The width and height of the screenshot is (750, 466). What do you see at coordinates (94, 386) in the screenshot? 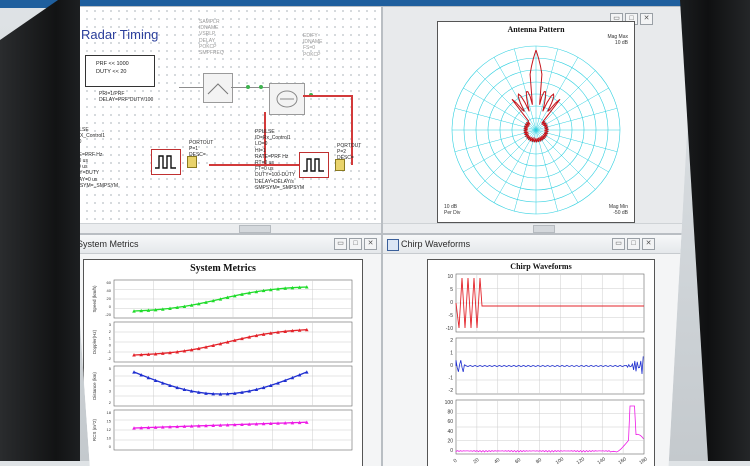
I see `y-axis-label: Distance (km)` at bounding box center [94, 386].